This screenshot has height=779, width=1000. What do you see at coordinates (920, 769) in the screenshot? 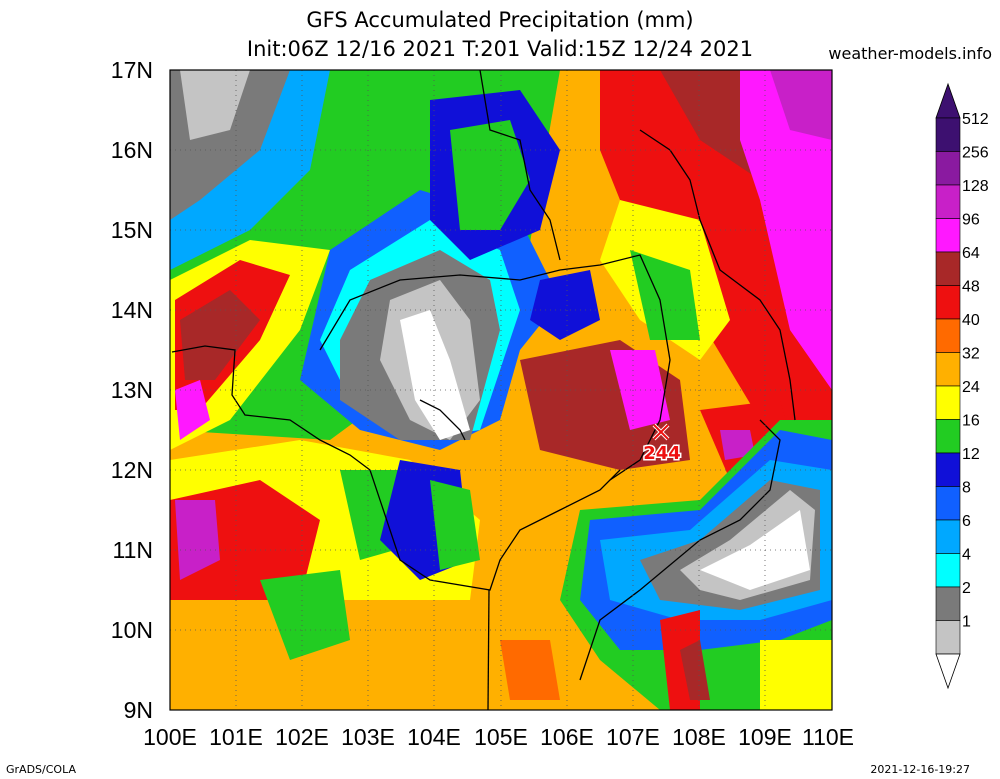
I see `timestamp-label: 2021-12-16-19:27` at bounding box center [920, 769].